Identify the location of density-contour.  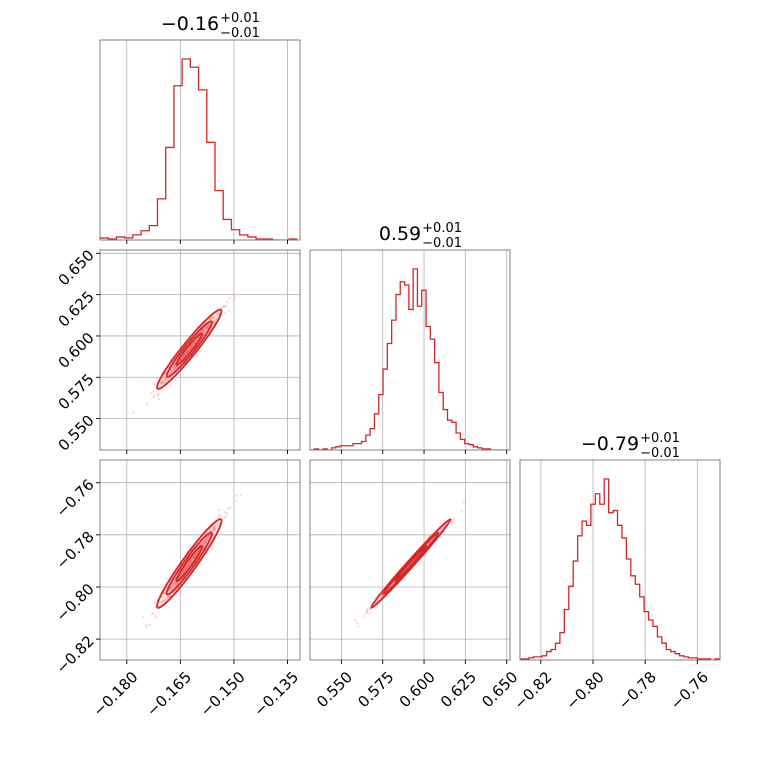
(411, 563).